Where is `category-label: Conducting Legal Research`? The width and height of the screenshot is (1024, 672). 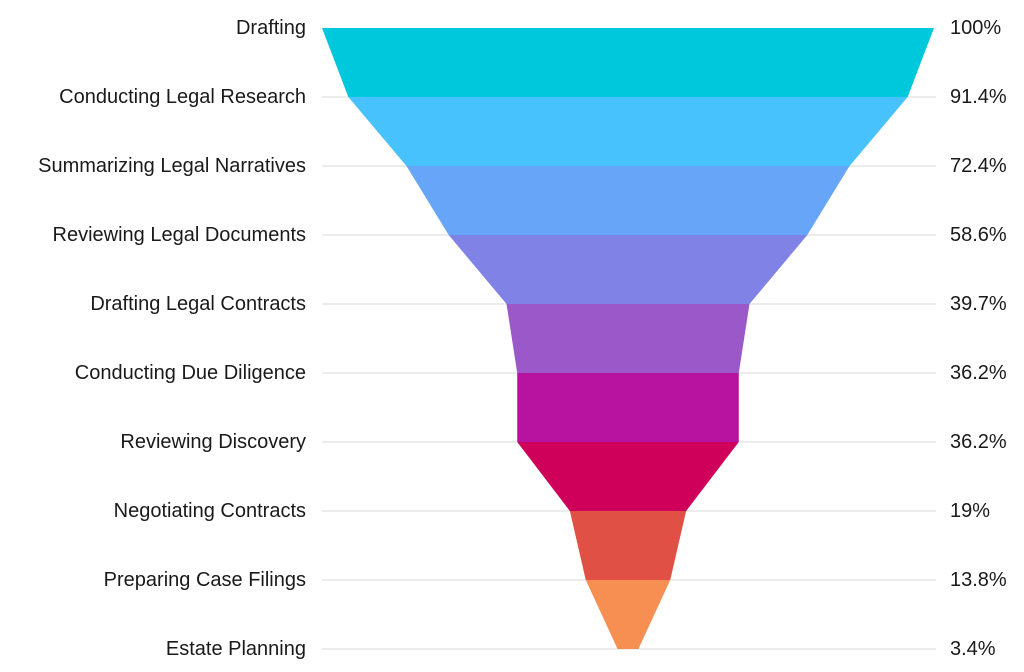
category-label: Conducting Legal Research is located at coordinates (182, 97).